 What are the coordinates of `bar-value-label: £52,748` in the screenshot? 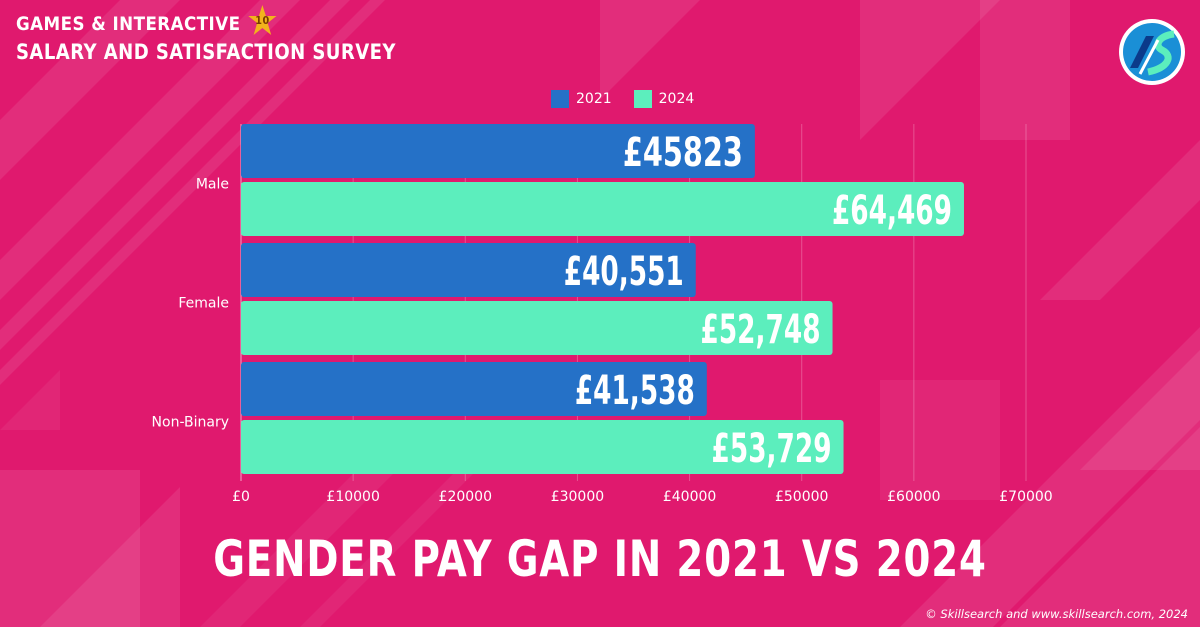 It's located at (761, 330).